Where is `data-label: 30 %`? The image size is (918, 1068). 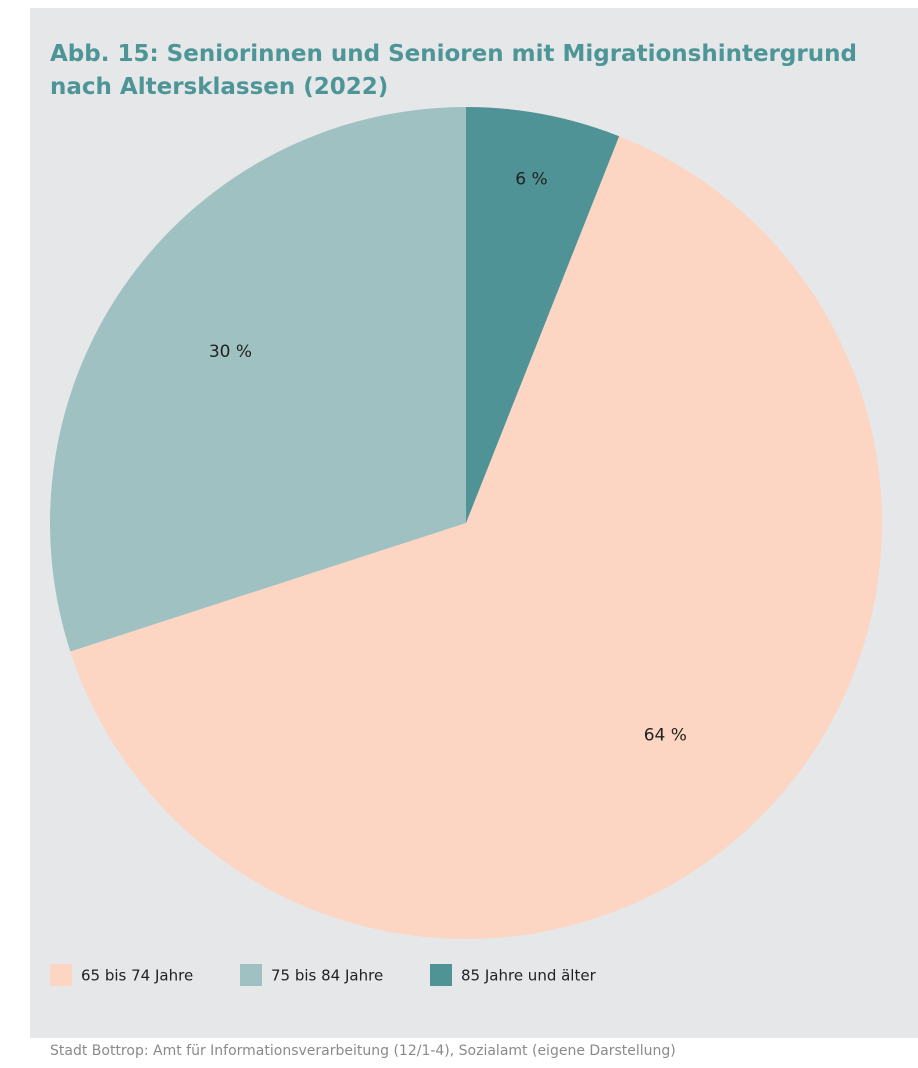 data-label: 30 % is located at coordinates (230, 352).